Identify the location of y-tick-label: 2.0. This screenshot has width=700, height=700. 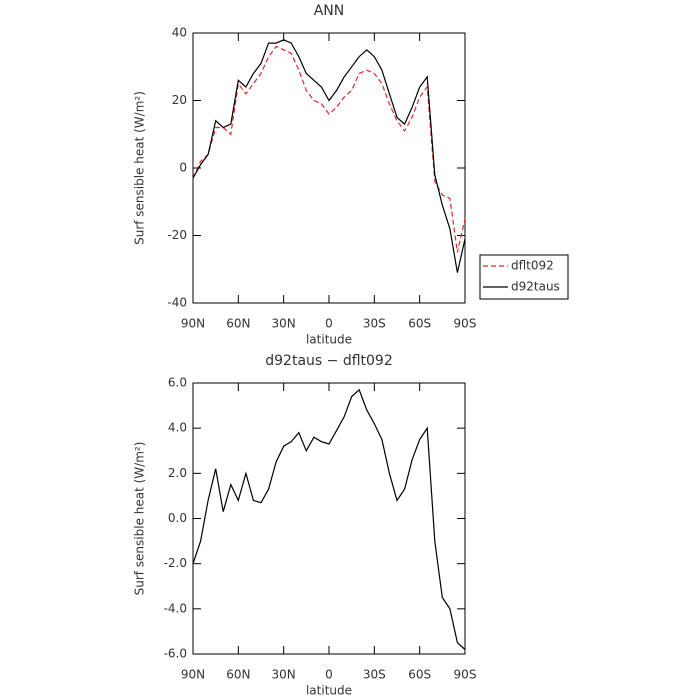
(177, 473).